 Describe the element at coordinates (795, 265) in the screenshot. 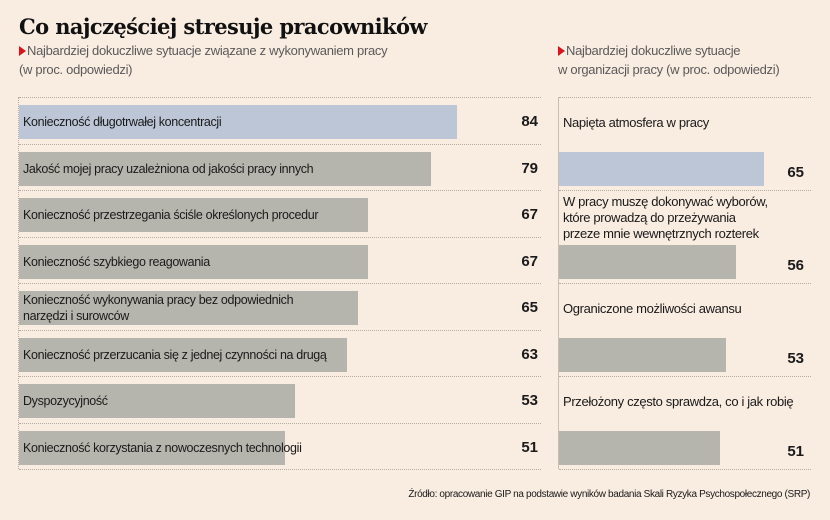

I see `value-label: 56` at that location.